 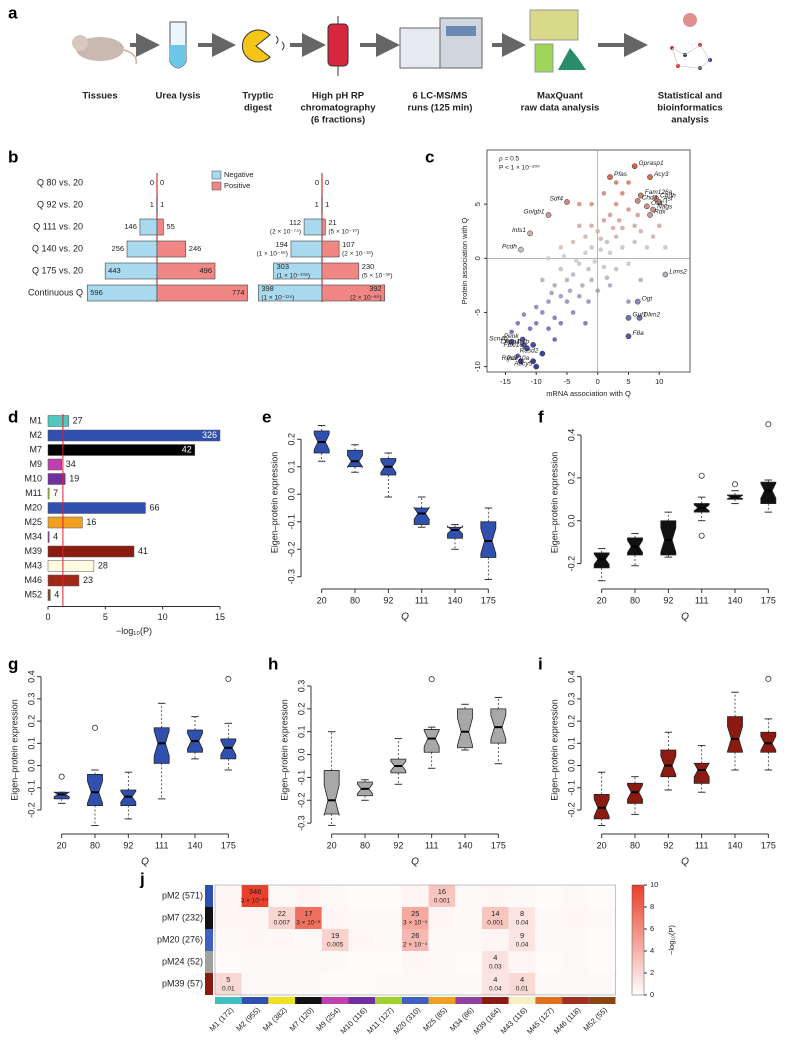 I want to click on icon-tube, so click(x=178, y=56).